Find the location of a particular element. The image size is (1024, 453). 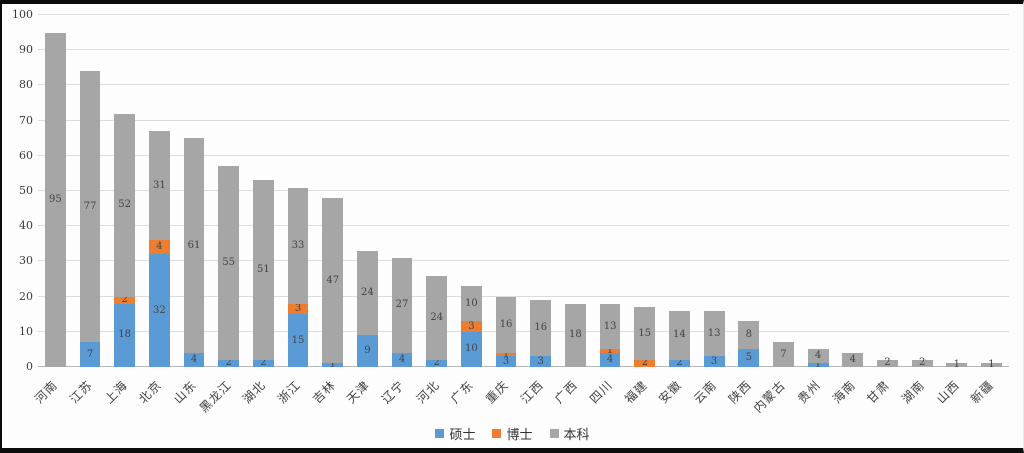

bar-segment: 55 is located at coordinates (229, 263).